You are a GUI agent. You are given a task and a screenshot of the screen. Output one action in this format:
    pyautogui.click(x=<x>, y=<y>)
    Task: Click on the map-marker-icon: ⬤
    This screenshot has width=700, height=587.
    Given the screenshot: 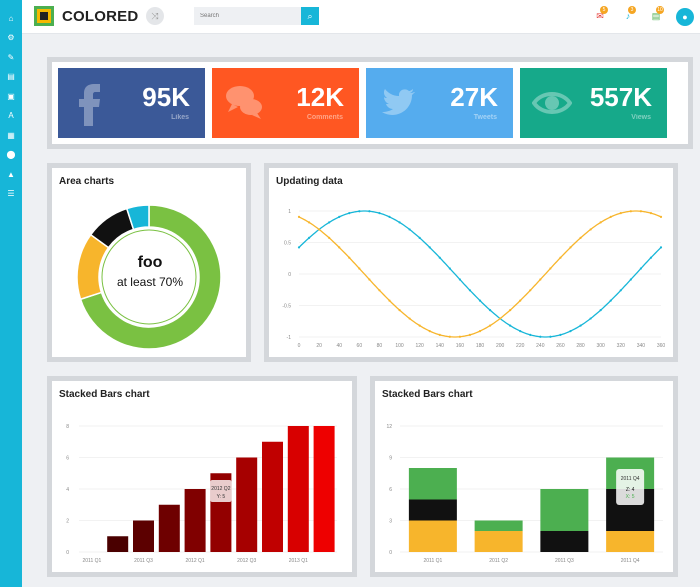 What is the action you would take?
    pyautogui.click(x=11, y=154)
    